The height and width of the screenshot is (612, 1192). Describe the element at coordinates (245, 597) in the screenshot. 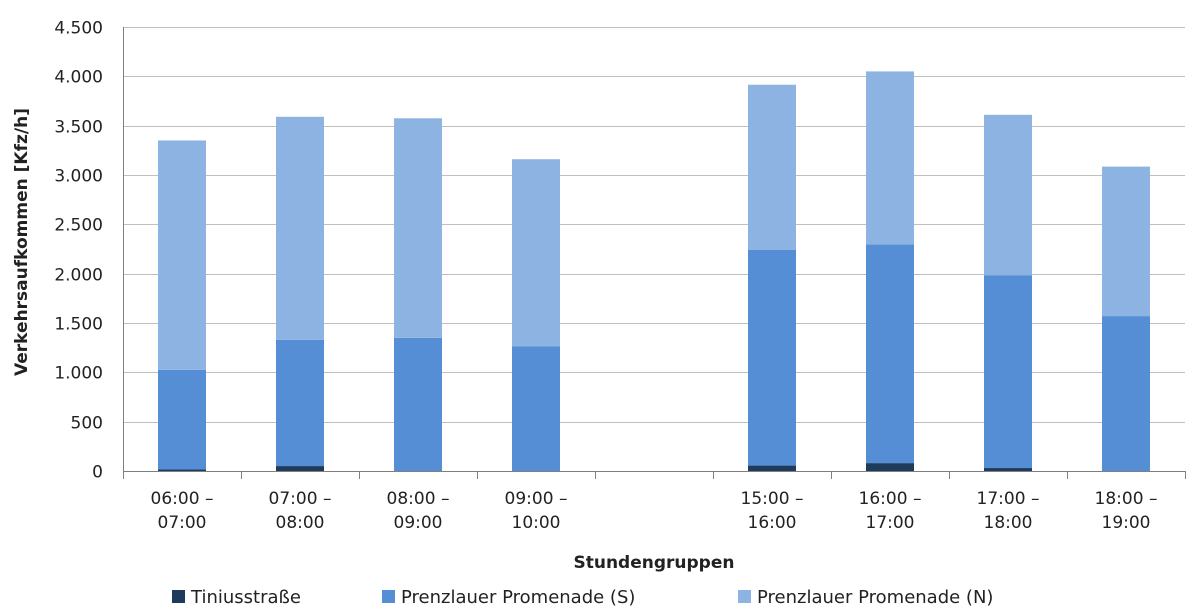

I see `legend-label: Tiniusstraße` at that location.